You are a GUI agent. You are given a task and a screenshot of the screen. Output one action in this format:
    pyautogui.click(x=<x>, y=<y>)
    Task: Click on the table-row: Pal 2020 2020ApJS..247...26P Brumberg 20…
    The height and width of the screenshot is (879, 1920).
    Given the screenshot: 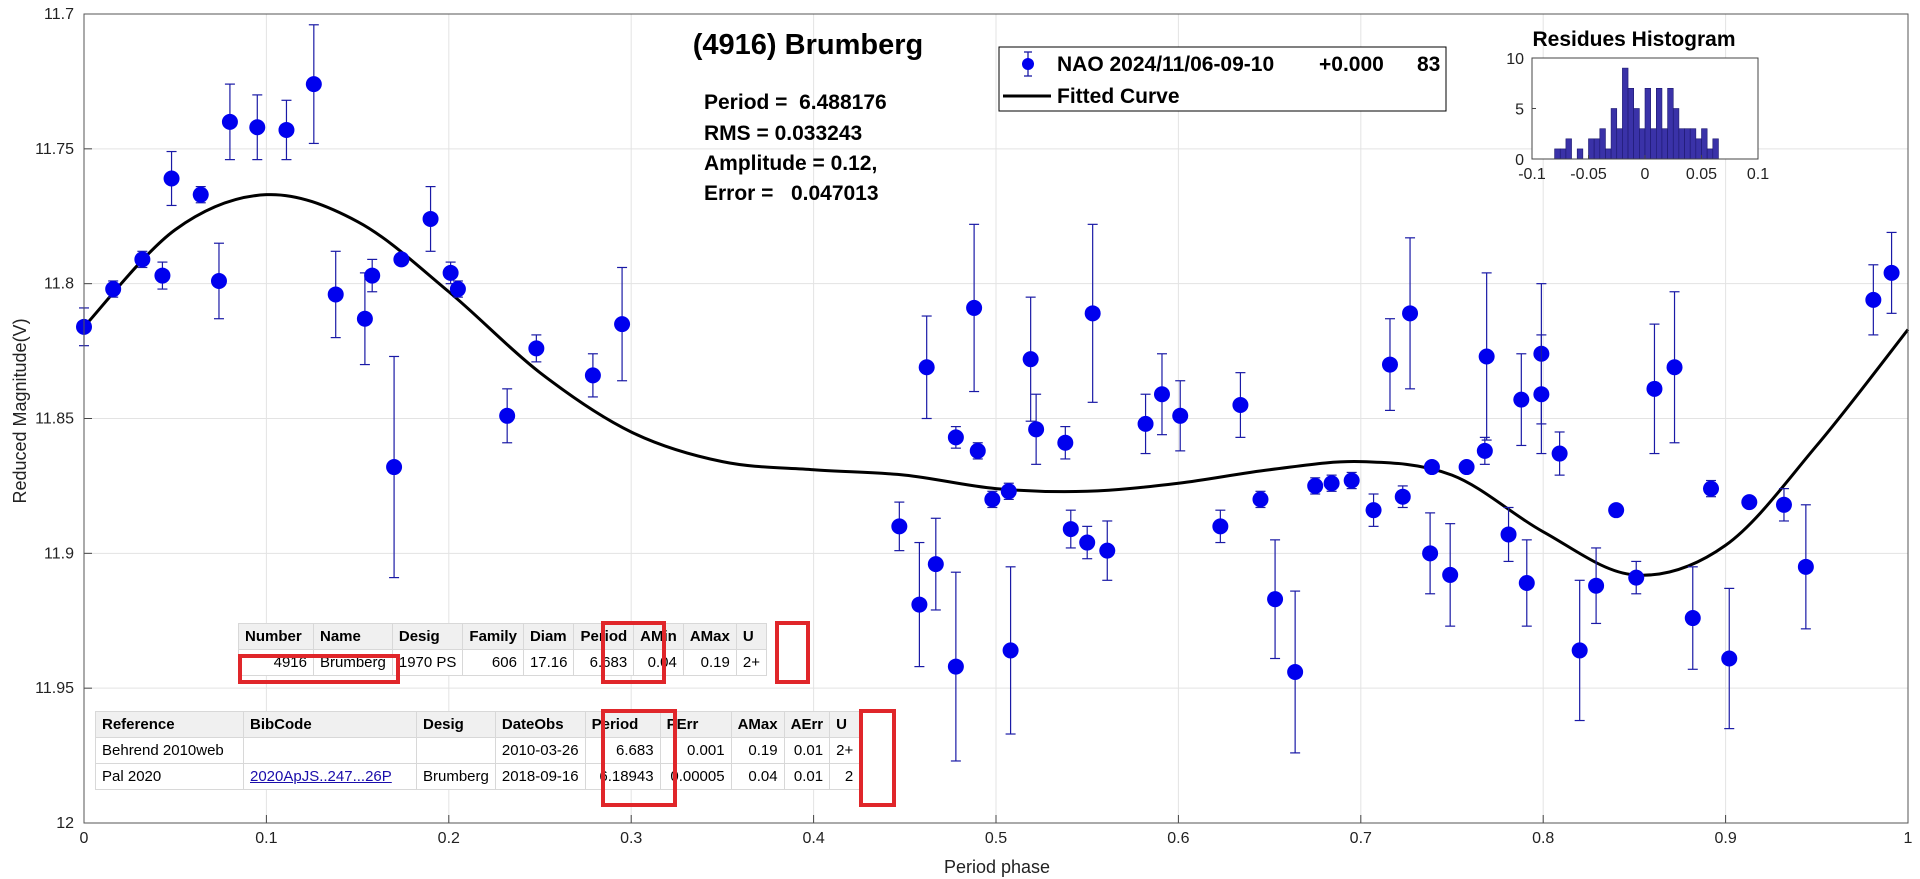 What is the action you would take?
    pyautogui.click(x=478, y=776)
    